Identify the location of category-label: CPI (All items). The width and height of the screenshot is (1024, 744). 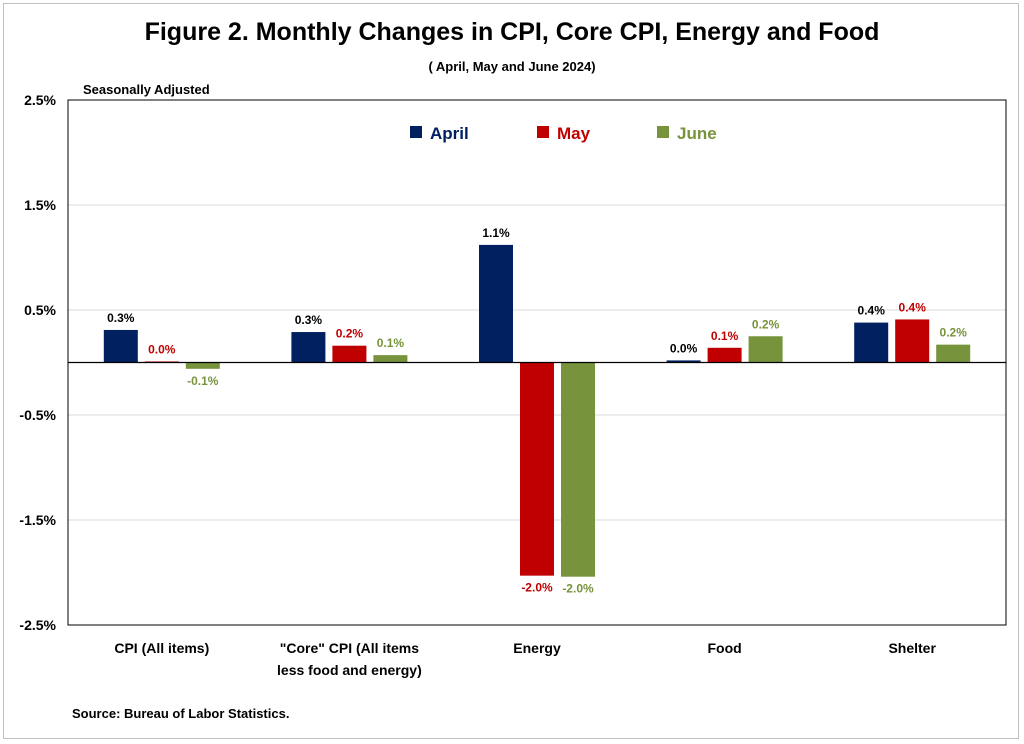
(161, 648).